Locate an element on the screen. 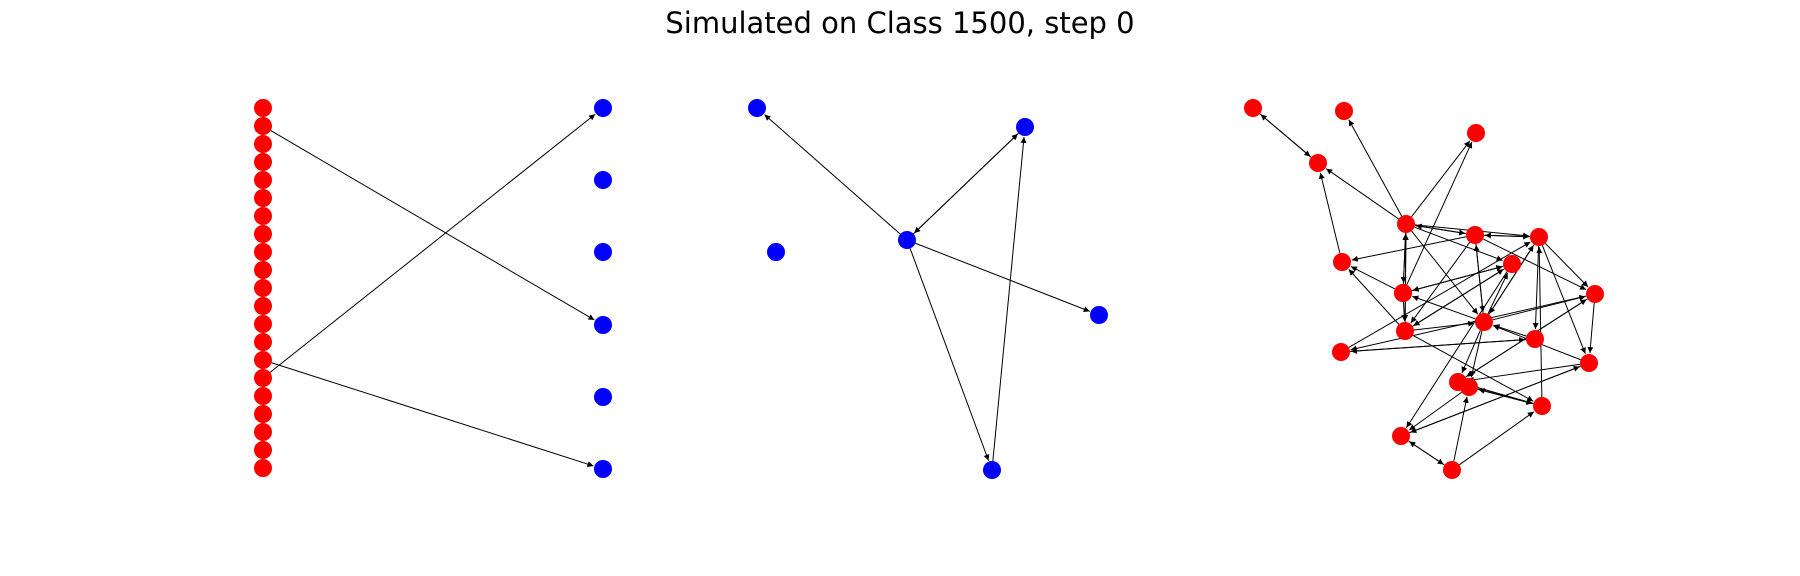 The width and height of the screenshot is (1800, 576). edge-C-D is located at coordinates (1002, 277).